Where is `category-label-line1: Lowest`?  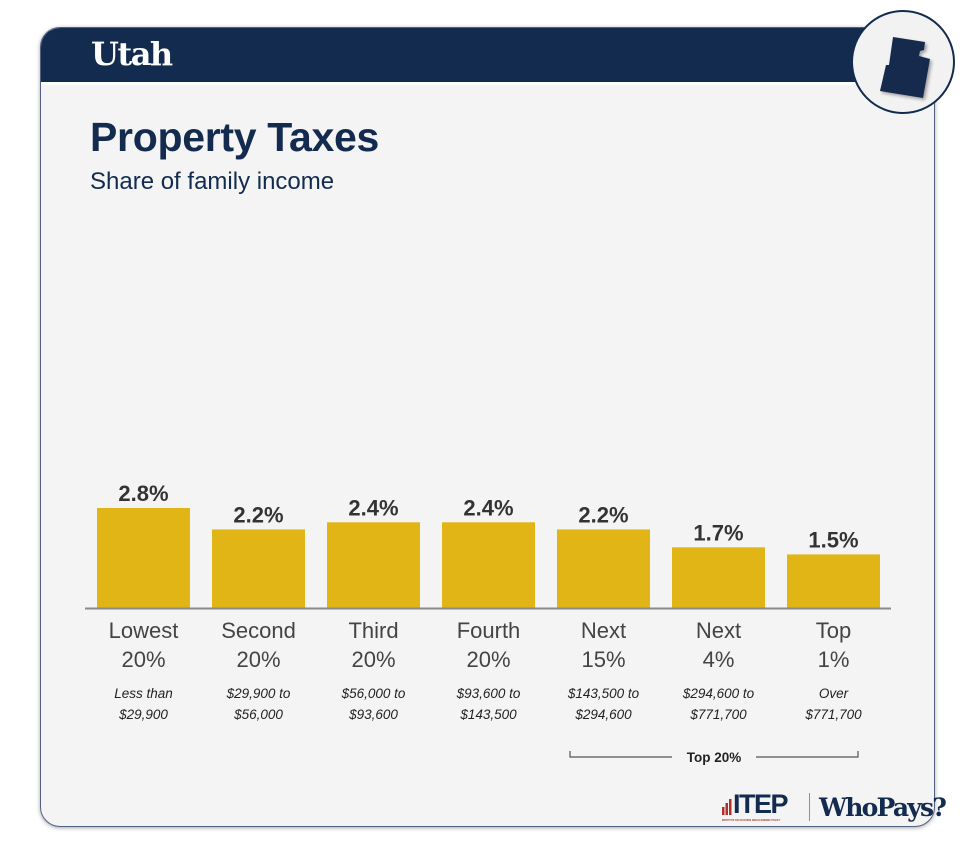
category-label-line1: Lowest is located at coordinates (144, 630).